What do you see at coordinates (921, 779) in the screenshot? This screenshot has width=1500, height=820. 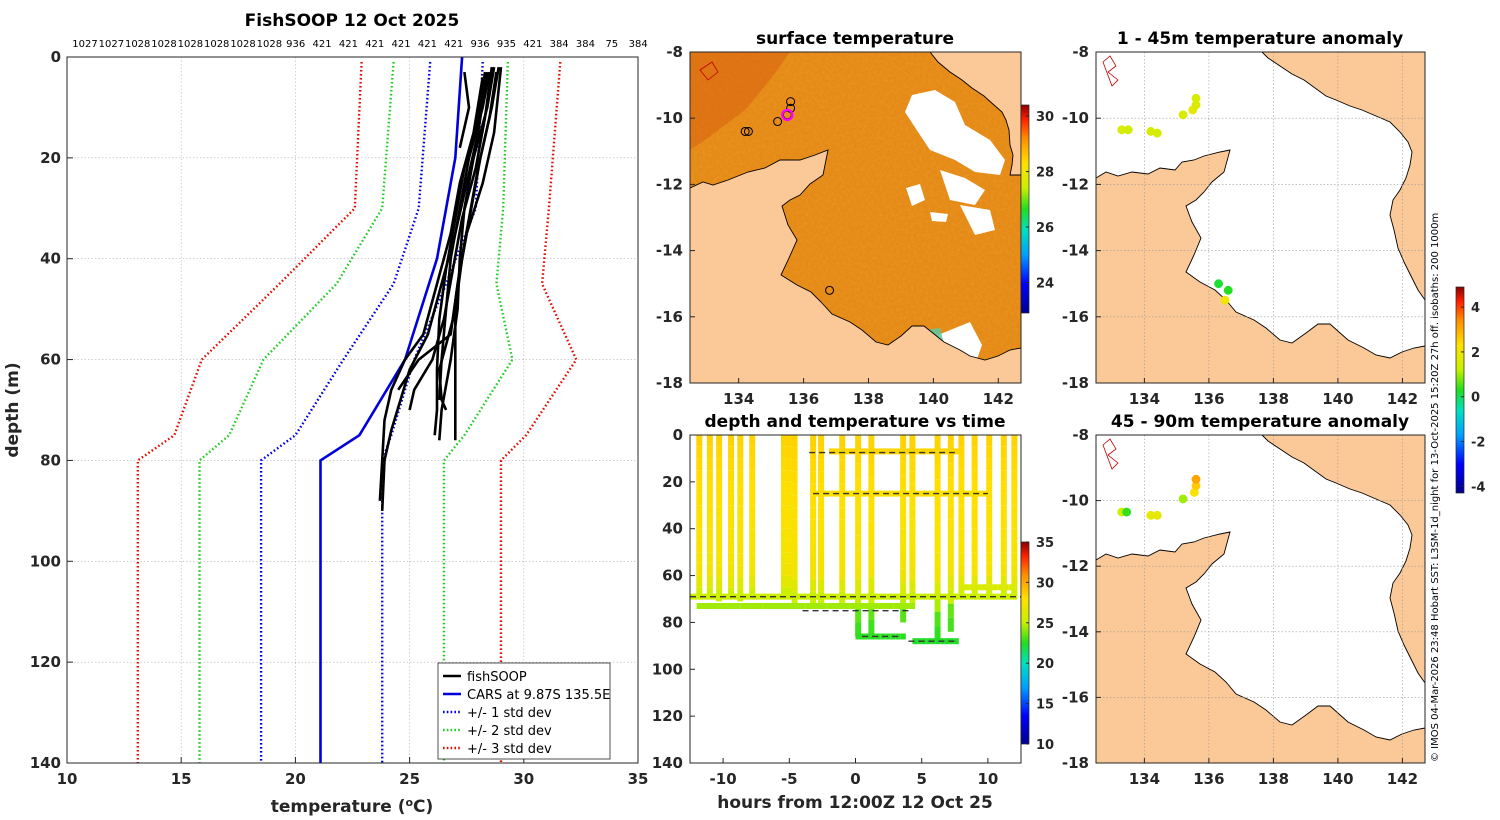 I see `x-tick-label: 5` at bounding box center [921, 779].